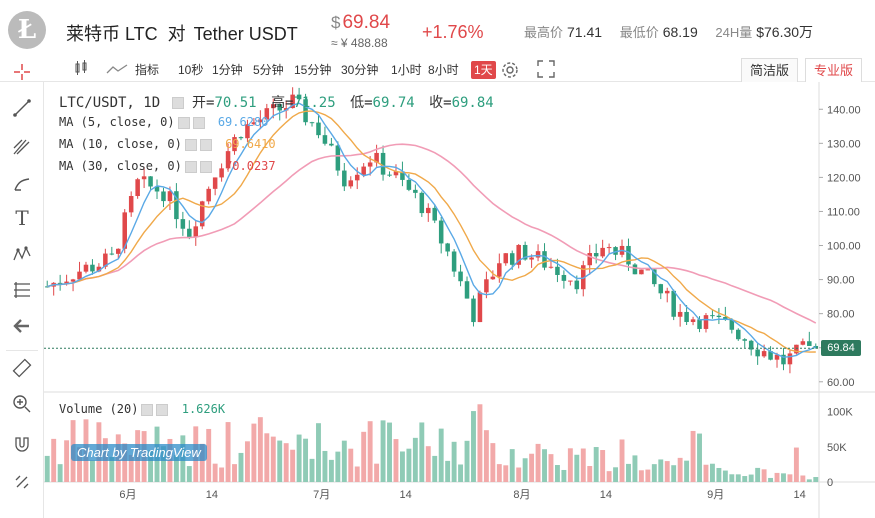  I want to click on fib-icon, so click(22, 290).